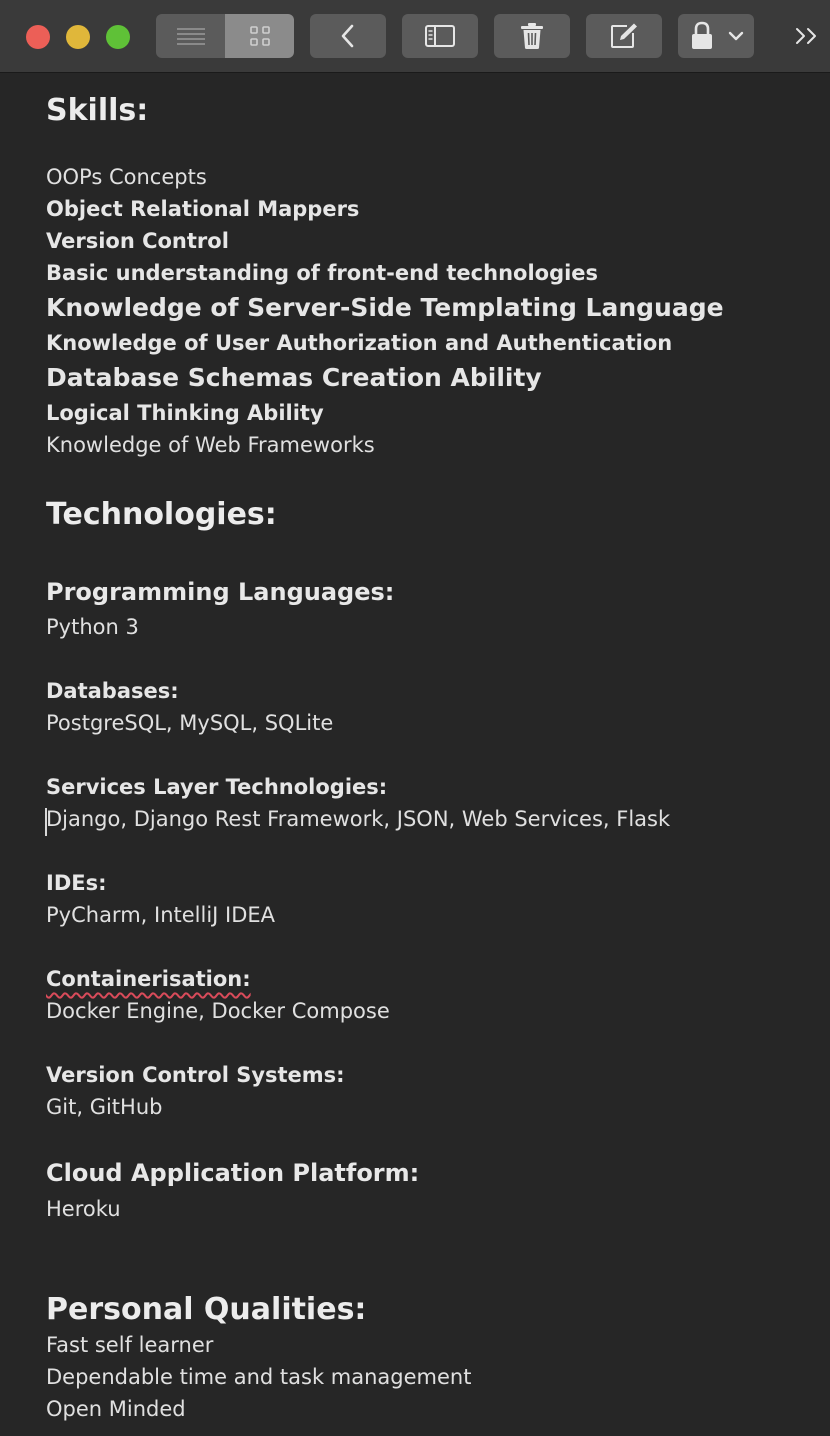  I want to click on minimize-window-button, so click(78, 37).